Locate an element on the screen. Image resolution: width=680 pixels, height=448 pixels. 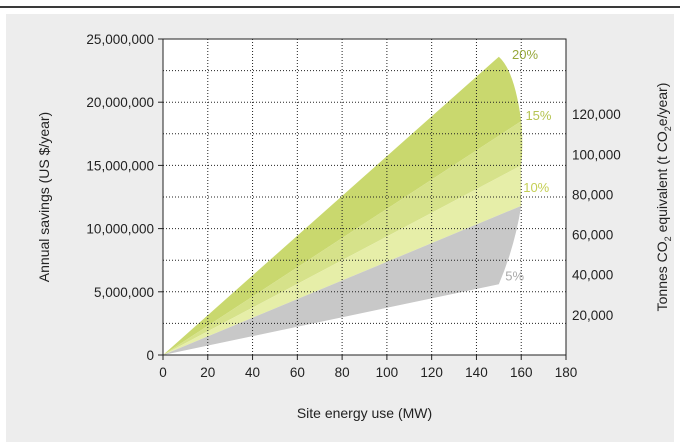
x-tick-label: 120 is located at coordinates (431, 372).